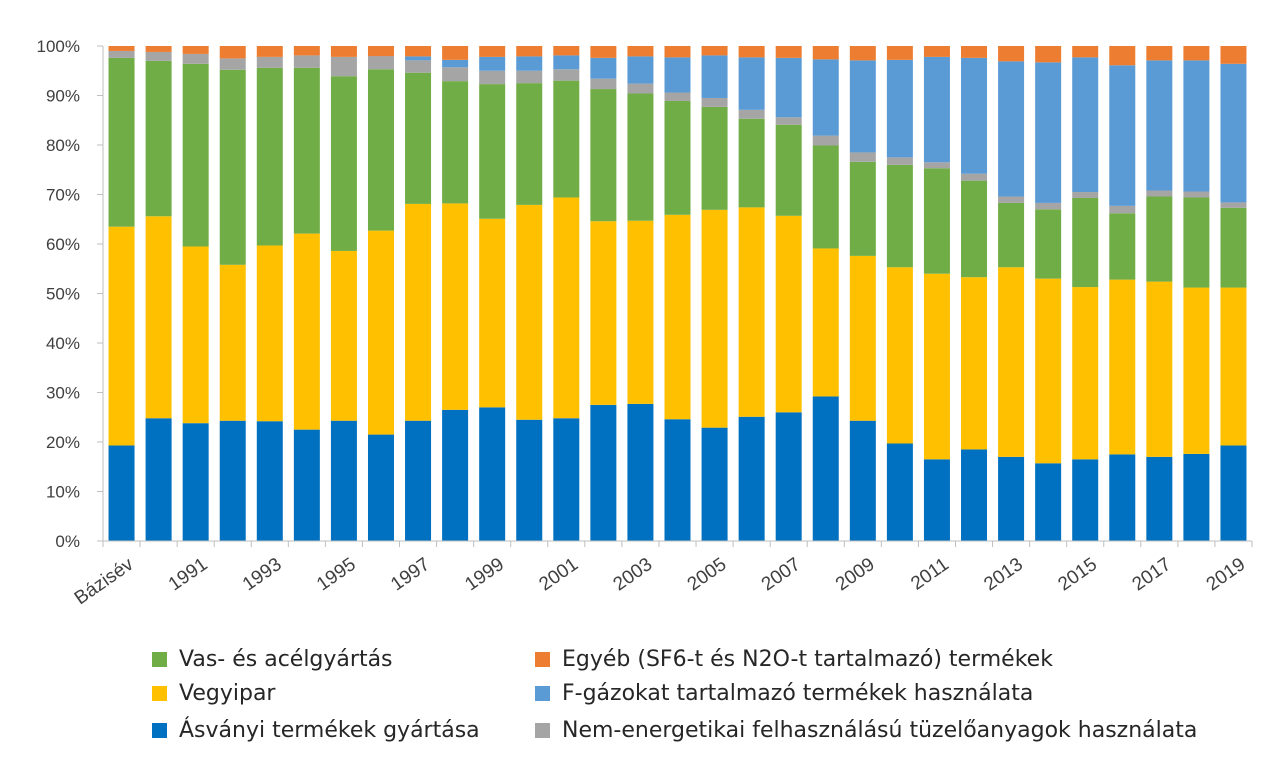 The width and height of the screenshot is (1286, 763). I want to click on bar-stack-1993, so click(269, 293).